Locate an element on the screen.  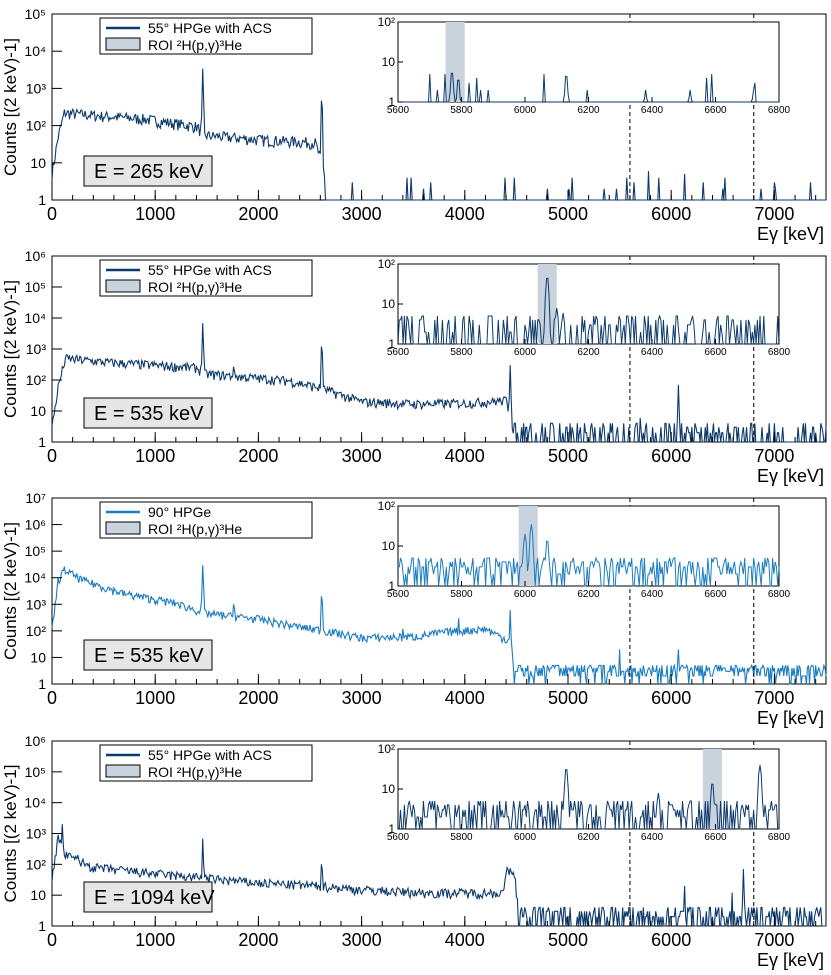
y-tick-label: 1 is located at coordinates (42, 684).